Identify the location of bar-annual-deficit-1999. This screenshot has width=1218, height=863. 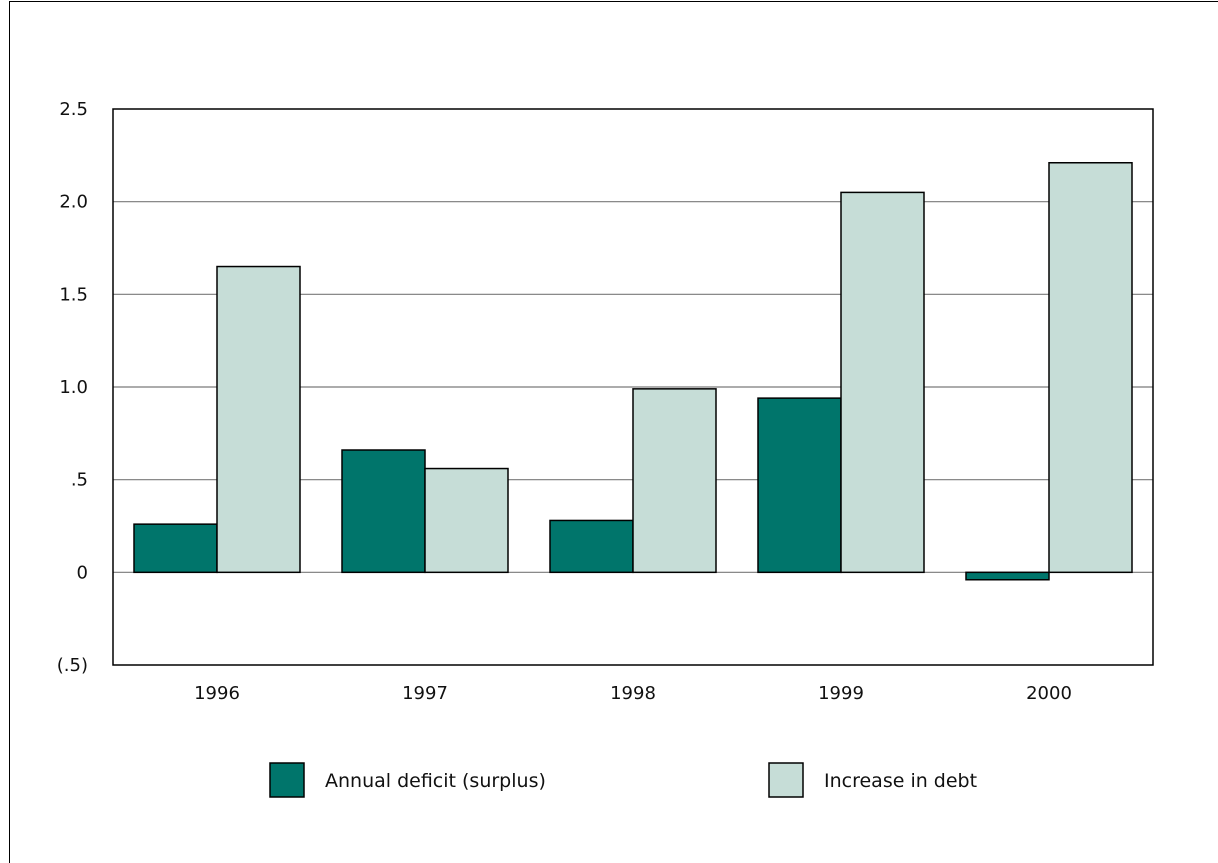
(799, 485).